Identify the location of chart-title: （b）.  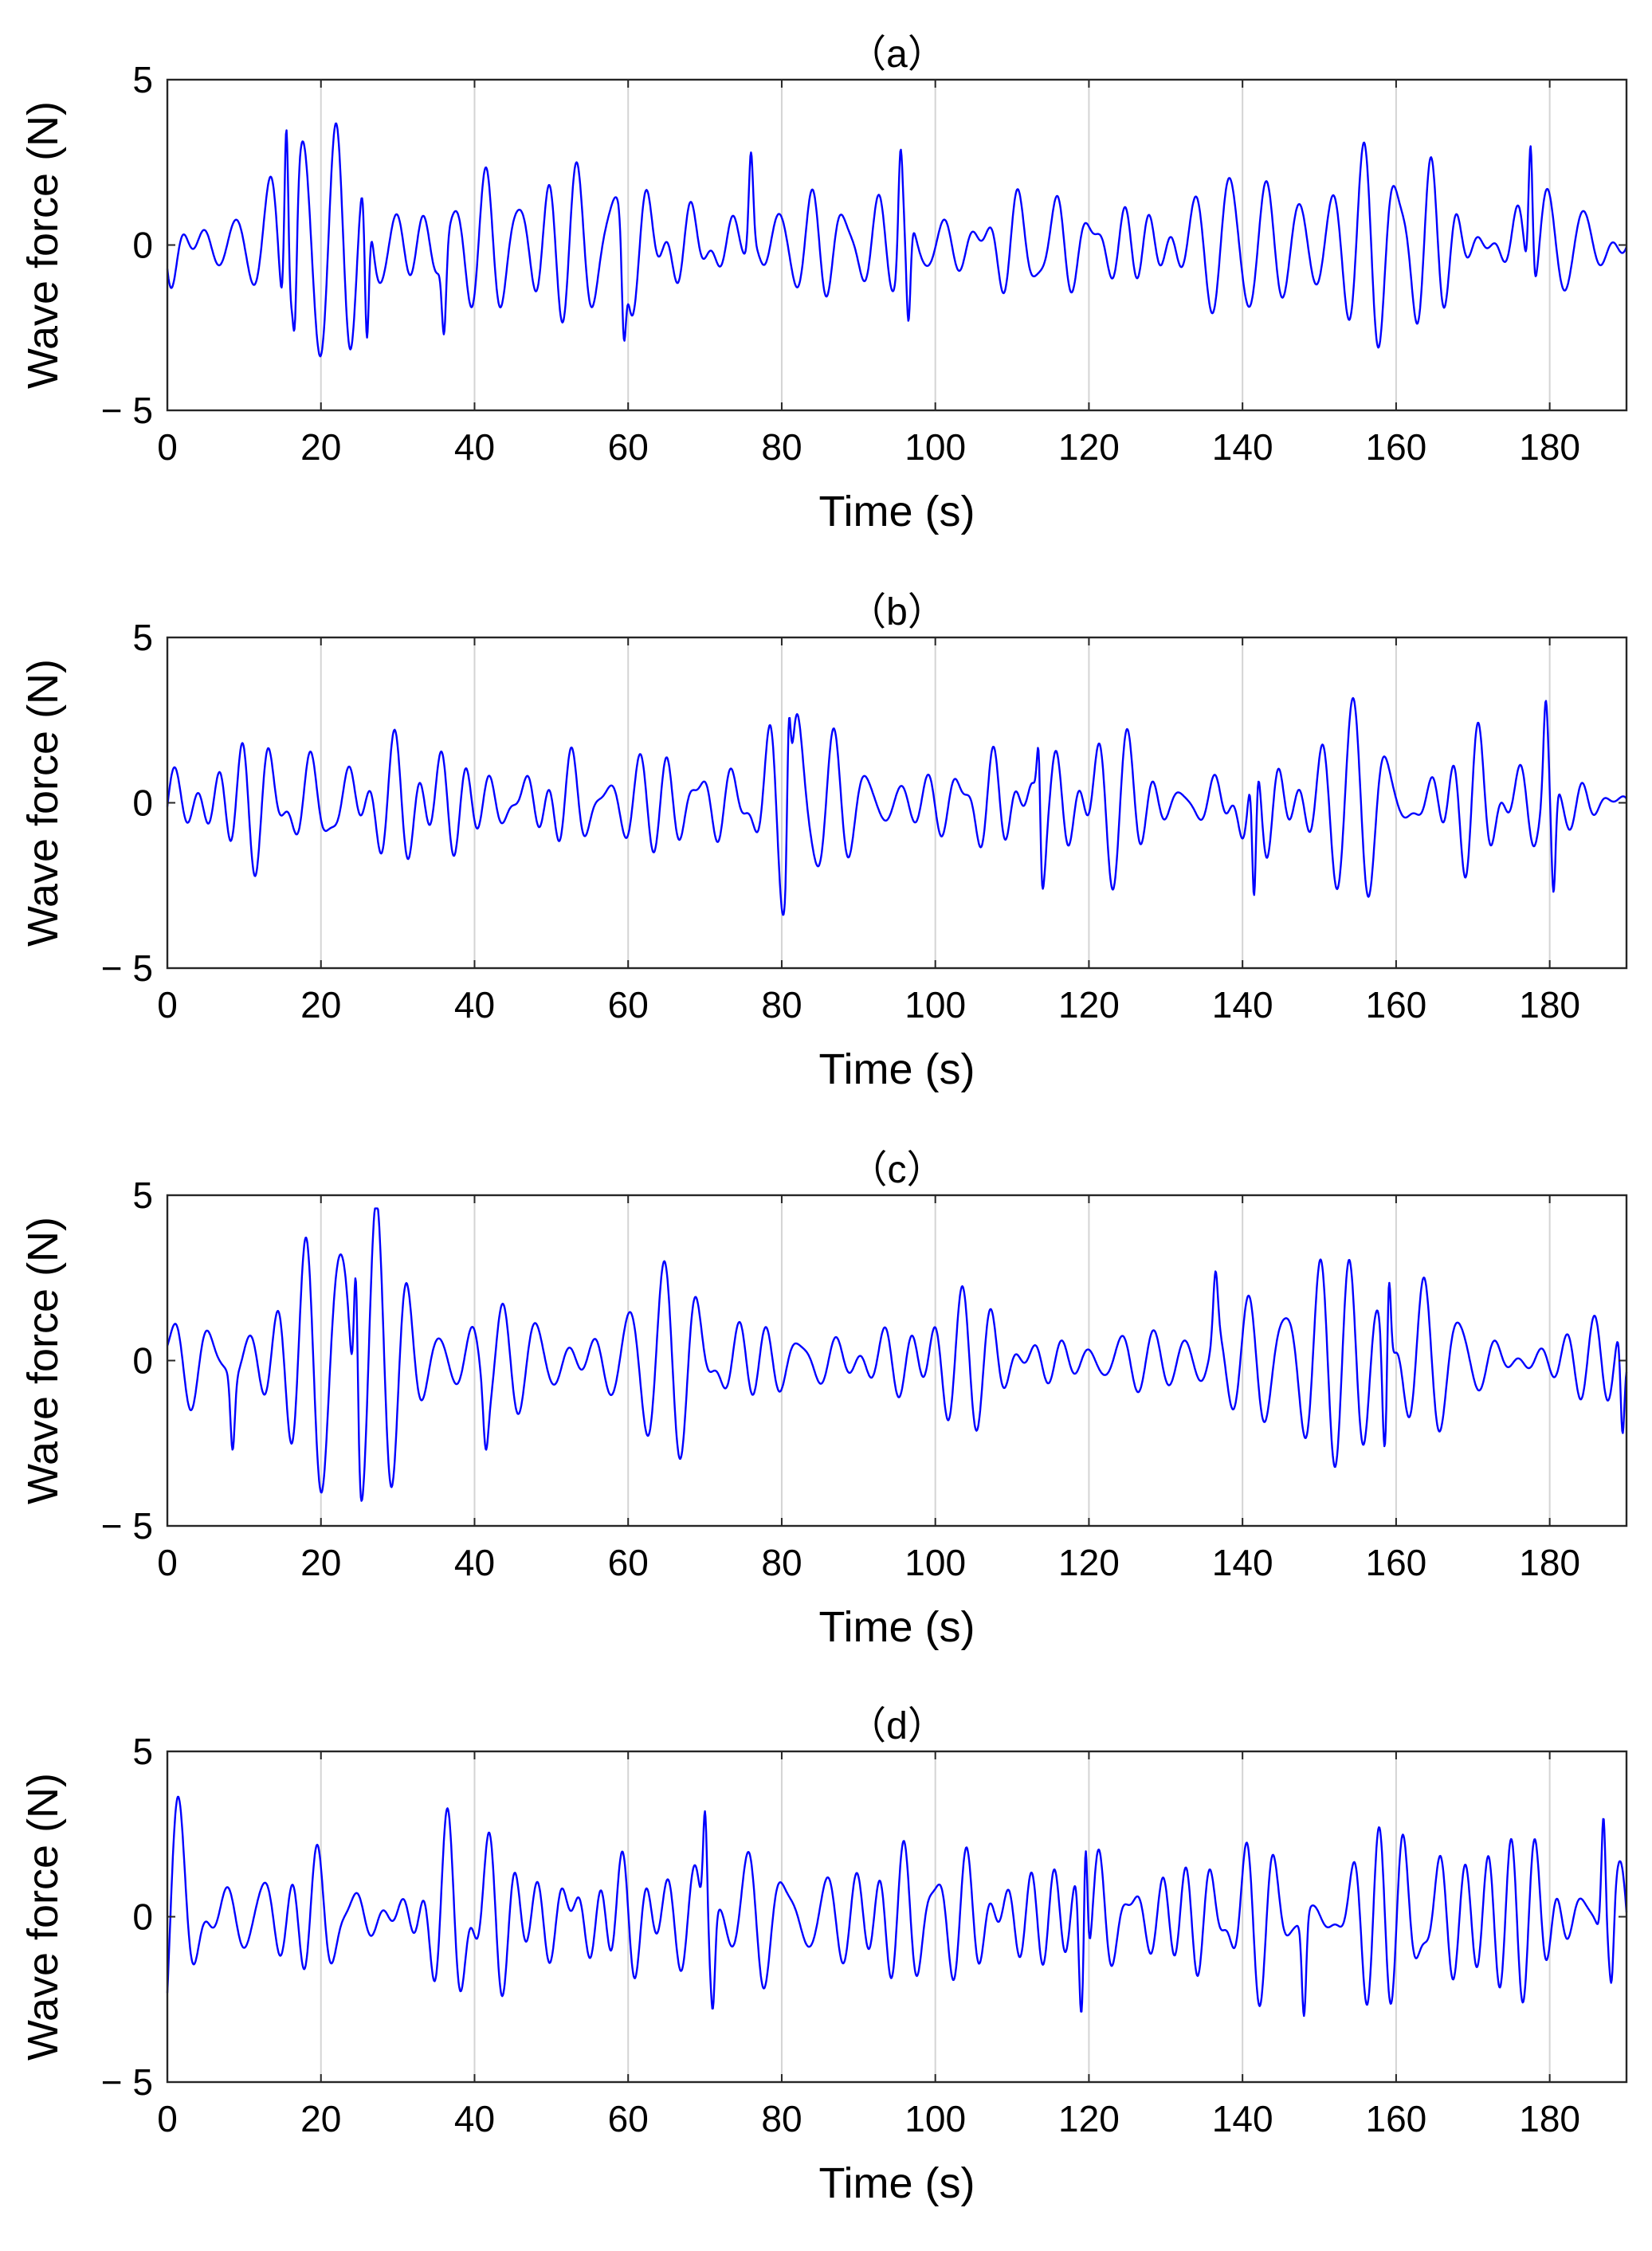
(897, 612).